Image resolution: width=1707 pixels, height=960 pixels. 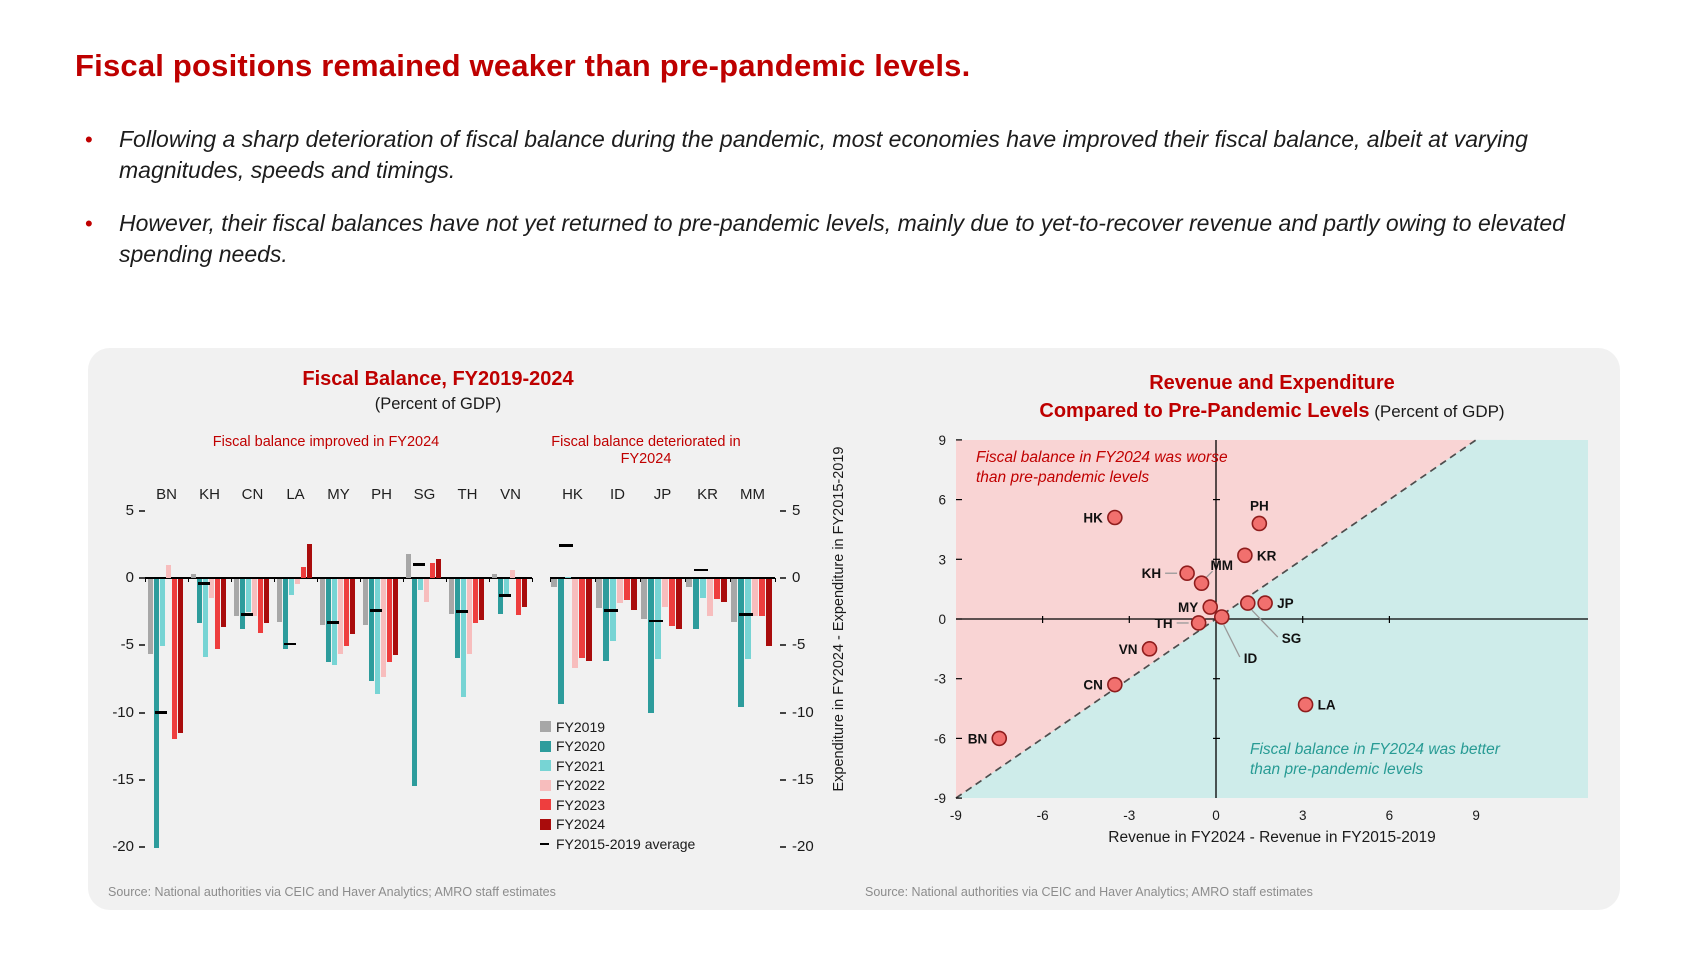 What do you see at coordinates (617, 805) in the screenshot?
I see `legend-item: FY2023` at bounding box center [617, 805].